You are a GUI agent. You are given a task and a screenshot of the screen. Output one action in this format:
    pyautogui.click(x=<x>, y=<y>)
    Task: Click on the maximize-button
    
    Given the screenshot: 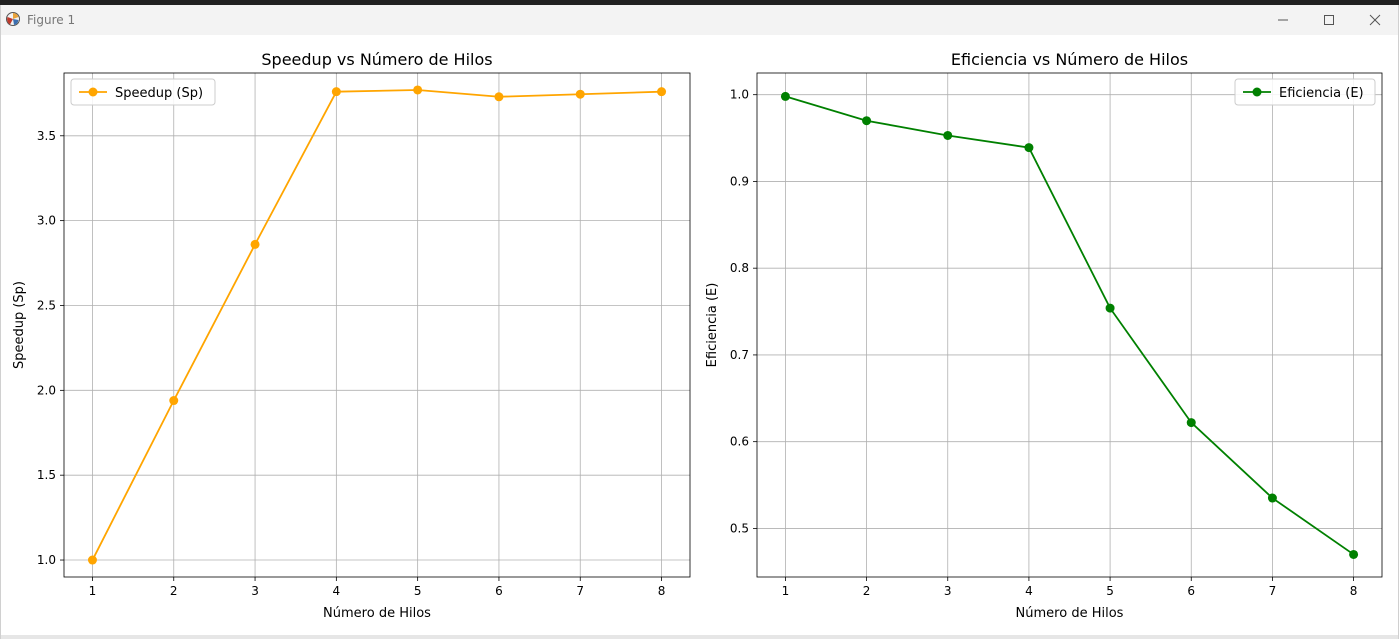 What is the action you would take?
    pyautogui.click(x=1329, y=20)
    